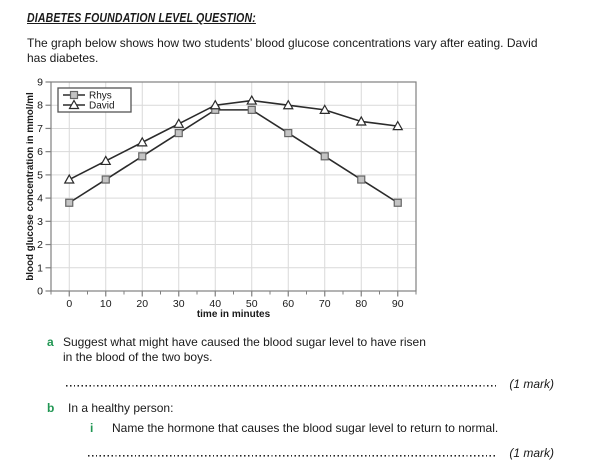 The width and height of the screenshot is (602, 468). Describe the element at coordinates (141, 18) in the screenshot. I see `page-title: DIABETES FOUNDATION LEVEL QUESTION:` at that location.